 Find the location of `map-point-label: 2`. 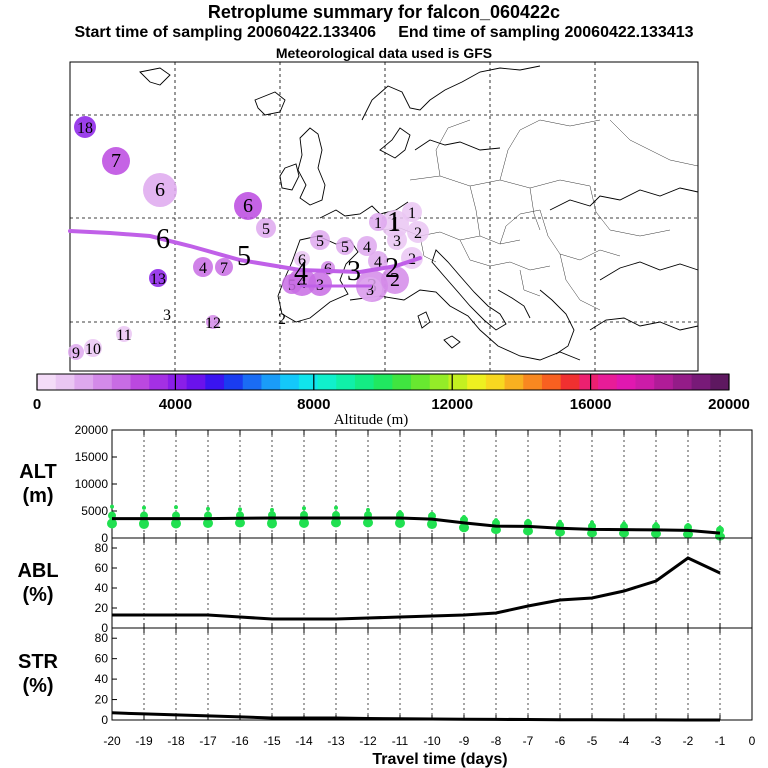

map-point-label: 2 is located at coordinates (282, 319).